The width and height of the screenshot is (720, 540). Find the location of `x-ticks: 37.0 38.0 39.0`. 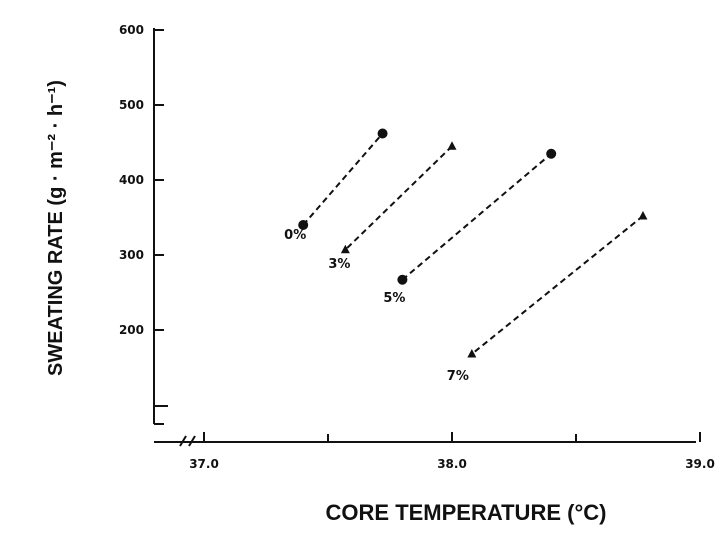

x-ticks: 37.0 38.0 39.0 is located at coordinates (452, 451).